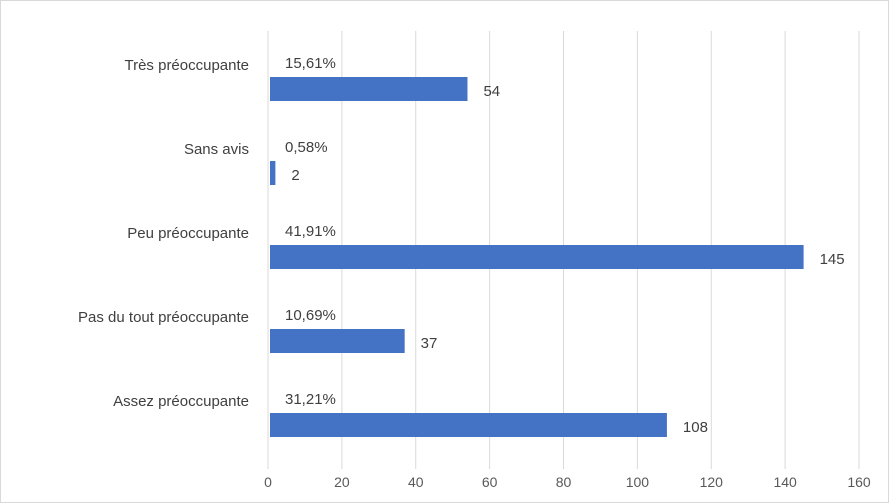 This screenshot has height=503, width=889. What do you see at coordinates (785, 482) in the screenshot?
I see `x-tick-label: 140` at bounding box center [785, 482].